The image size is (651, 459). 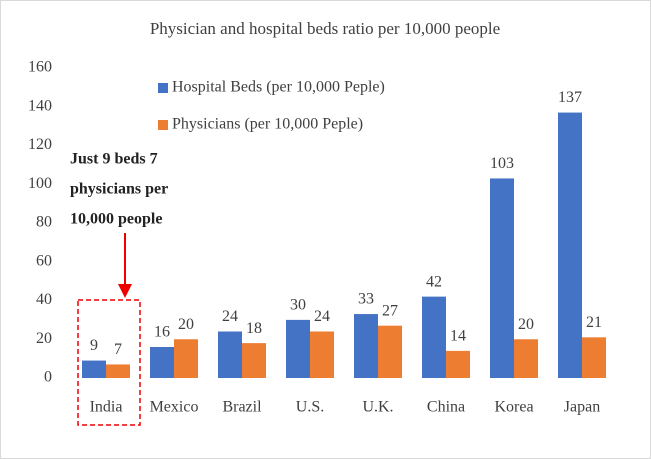 What do you see at coordinates (125, 291) in the screenshot?
I see `annotation-arrowhead` at bounding box center [125, 291].